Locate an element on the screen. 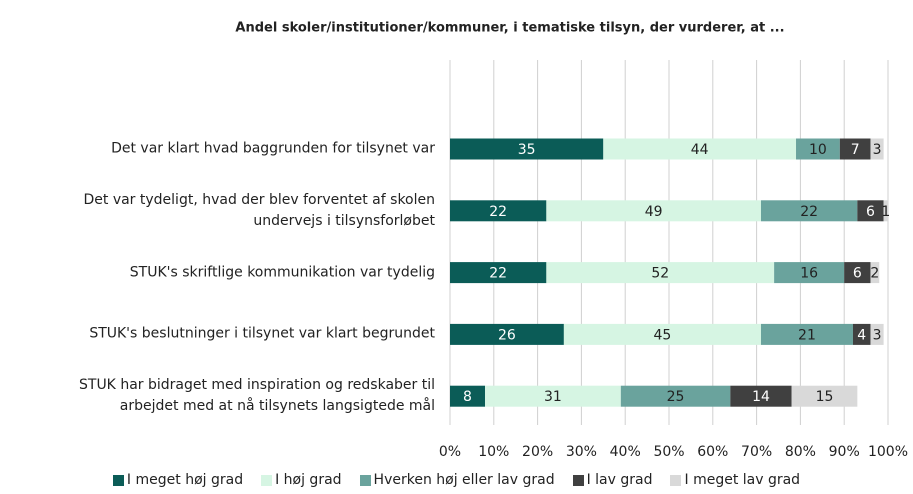 This screenshot has height=494, width=913. data-label: 44 is located at coordinates (700, 150).